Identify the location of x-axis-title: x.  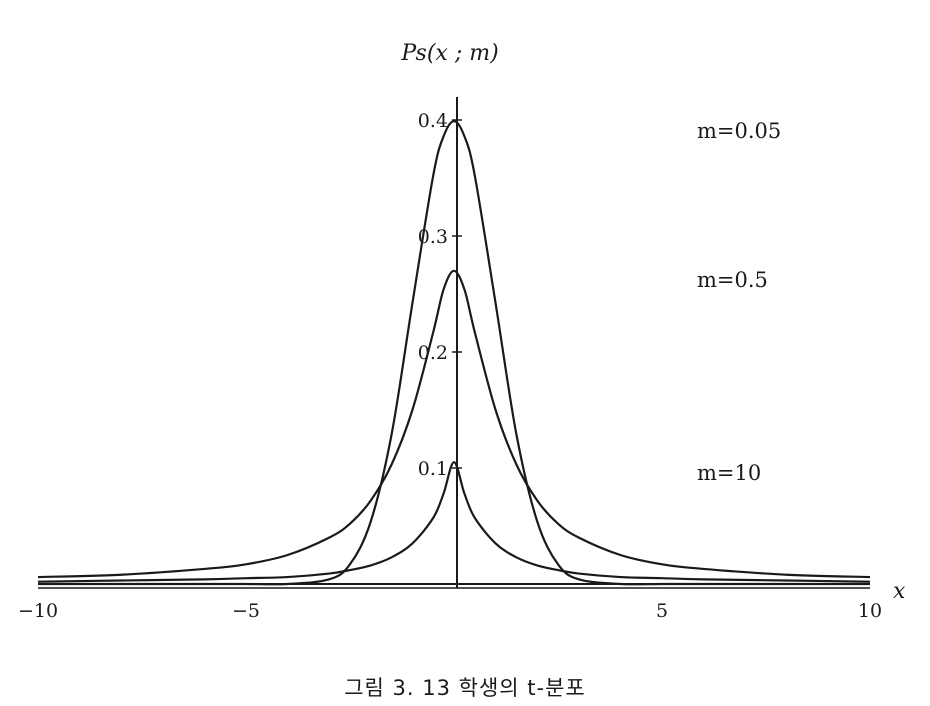
(899, 591).